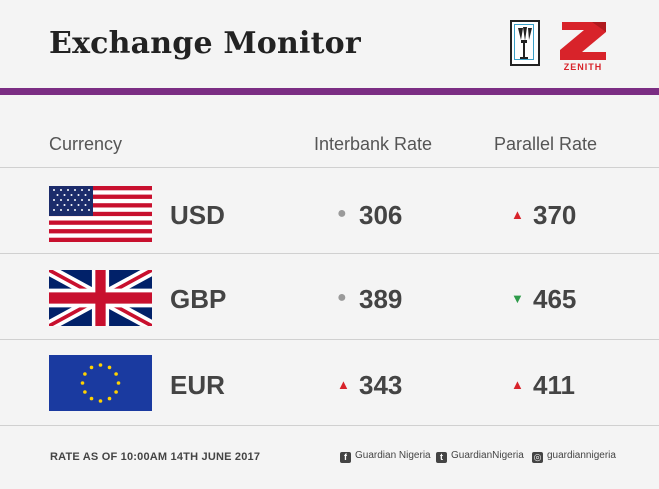  What do you see at coordinates (370, 215) in the screenshot?
I see `interbank-rate: ● 306` at bounding box center [370, 215].